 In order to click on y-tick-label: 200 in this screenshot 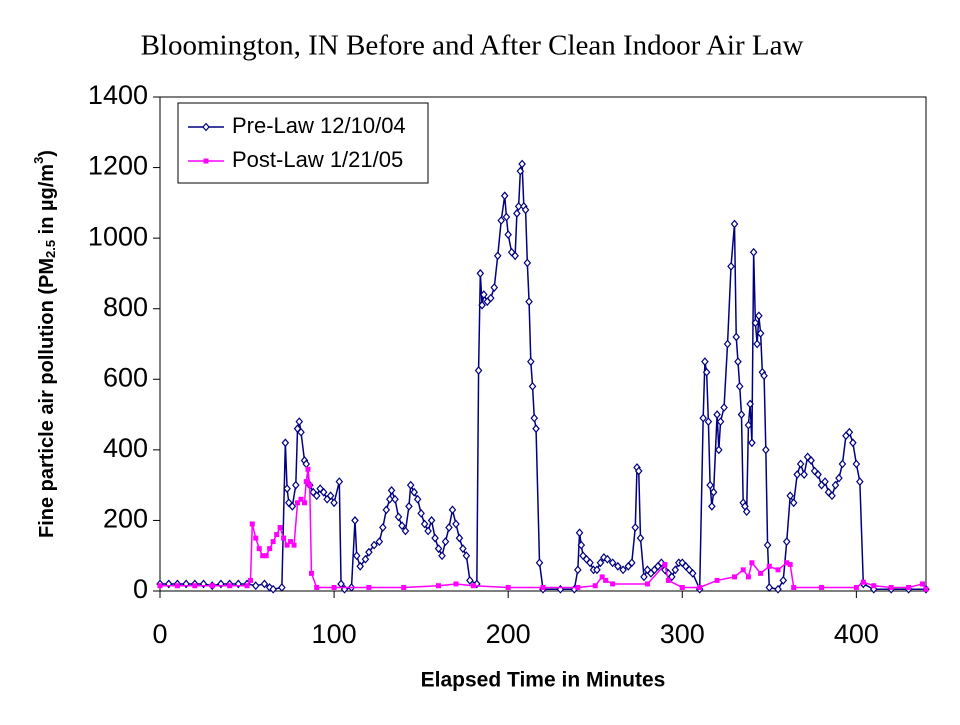, I will do `click(125, 519)`.